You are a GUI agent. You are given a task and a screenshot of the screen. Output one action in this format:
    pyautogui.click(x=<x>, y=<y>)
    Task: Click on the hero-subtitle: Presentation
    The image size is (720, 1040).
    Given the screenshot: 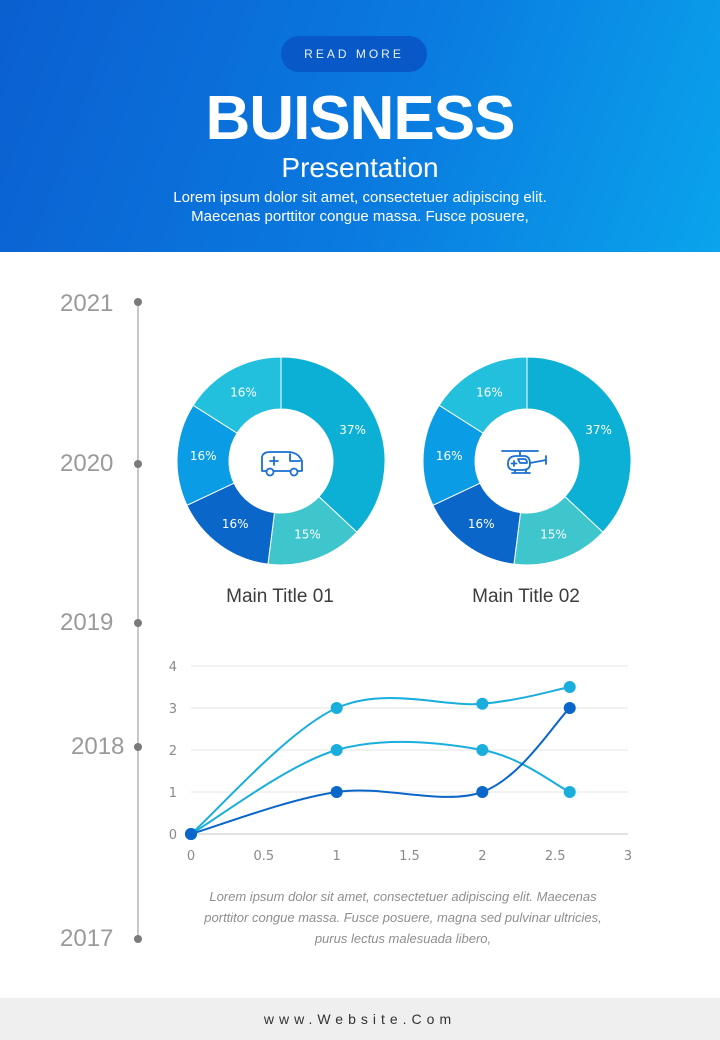 What is the action you would take?
    pyautogui.click(x=360, y=167)
    